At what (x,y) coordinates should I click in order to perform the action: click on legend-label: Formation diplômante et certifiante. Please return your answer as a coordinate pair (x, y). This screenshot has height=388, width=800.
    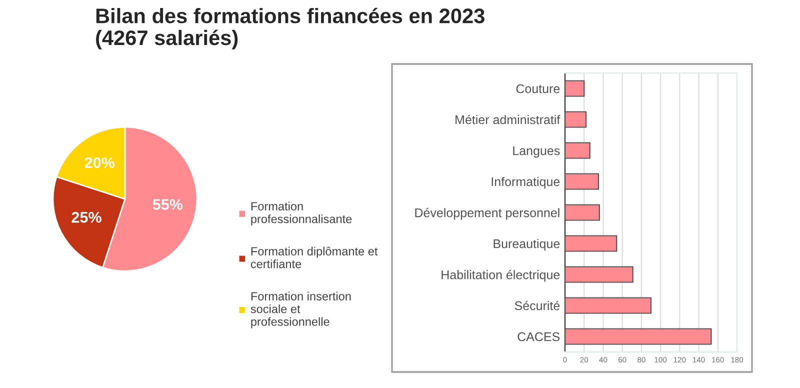
    Looking at the image, I should click on (314, 257).